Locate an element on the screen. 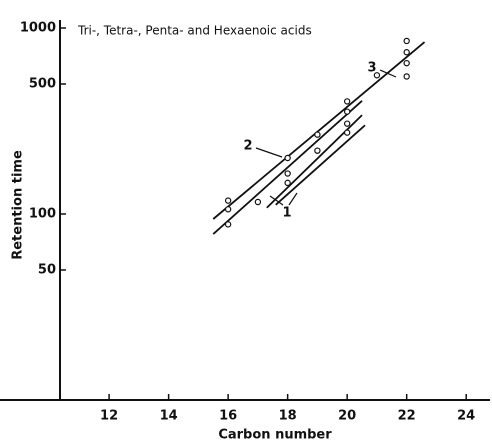 Image resolution: width=492 pixels, height=444 pixels. x-tick-label: 12 is located at coordinates (109, 416).